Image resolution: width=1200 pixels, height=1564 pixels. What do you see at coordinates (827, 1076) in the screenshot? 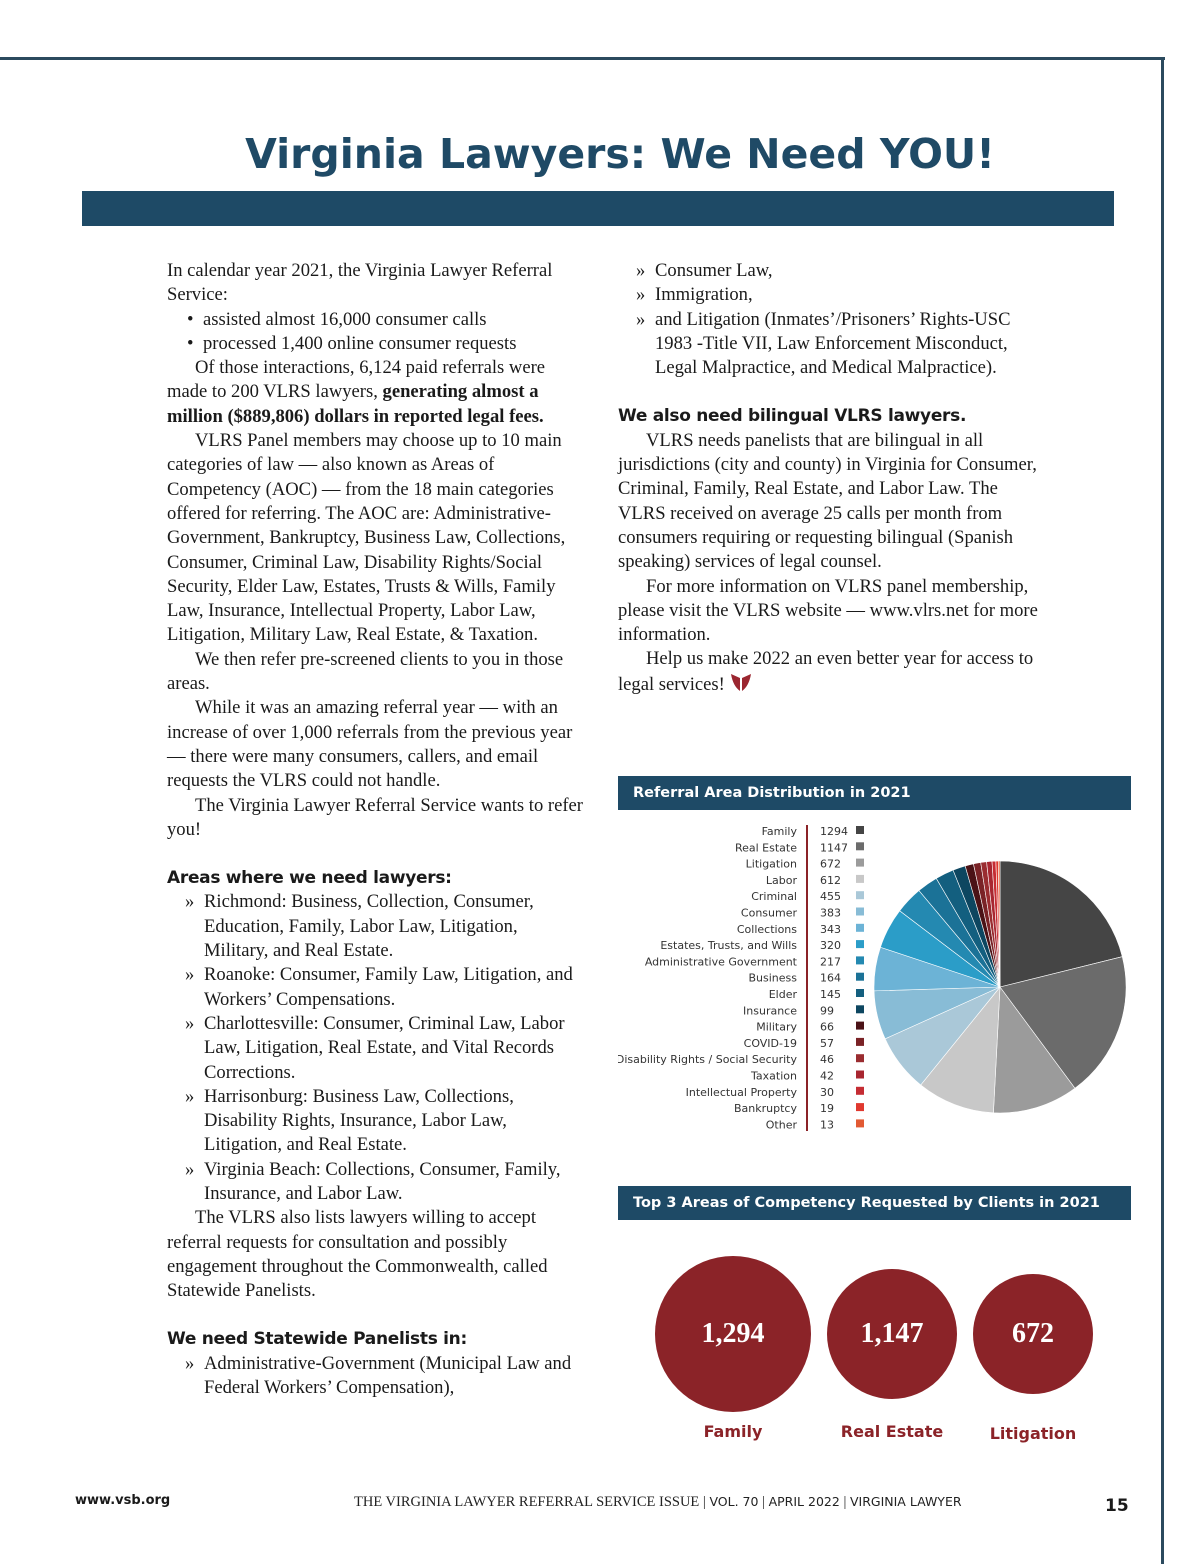
I see `legend-value: 42` at bounding box center [827, 1076].